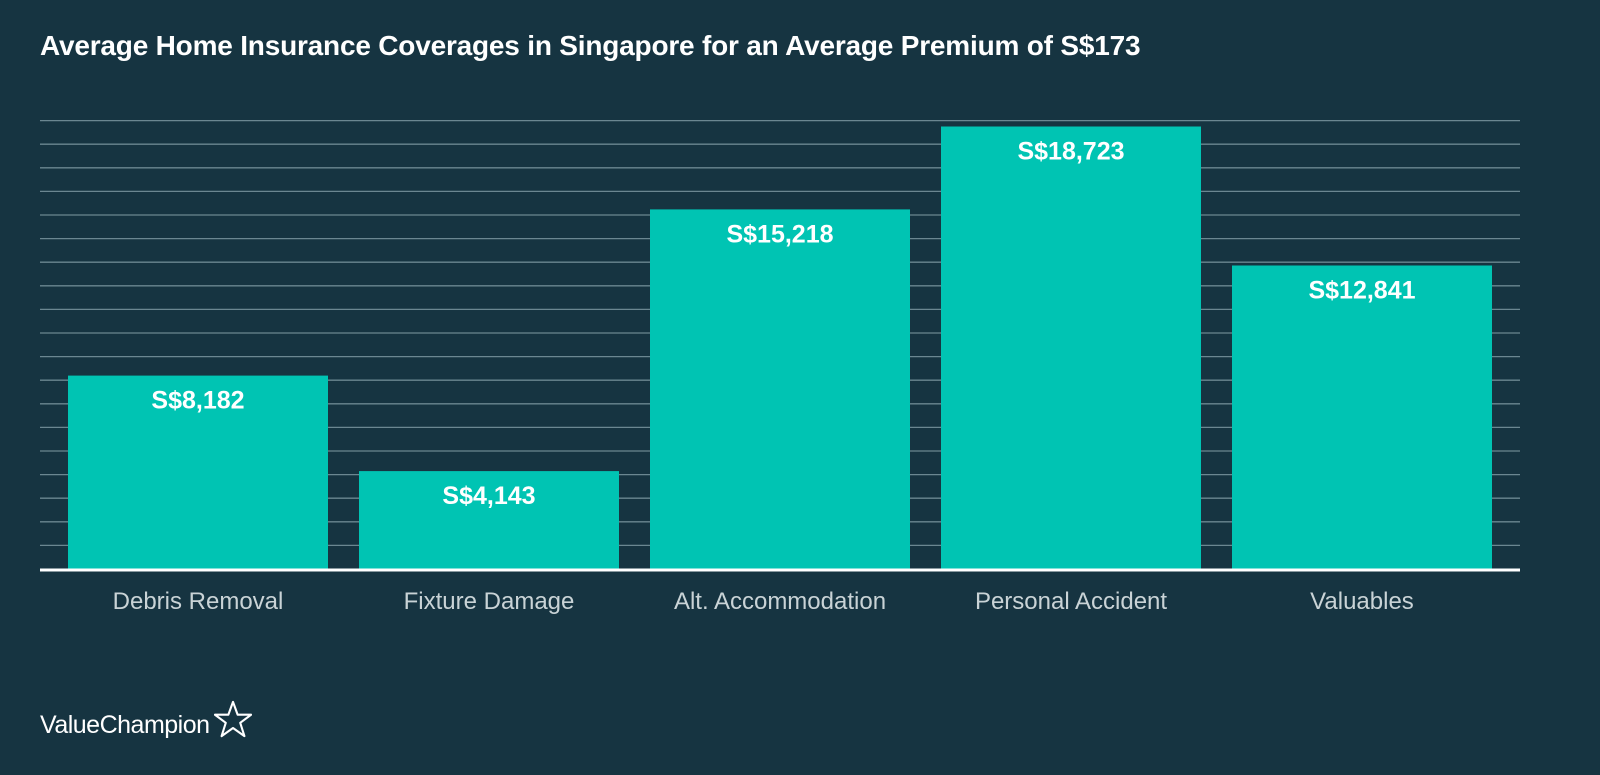 Image resolution: width=1600 pixels, height=775 pixels. What do you see at coordinates (779, 234) in the screenshot?
I see `data-label: S$15,218` at bounding box center [779, 234].